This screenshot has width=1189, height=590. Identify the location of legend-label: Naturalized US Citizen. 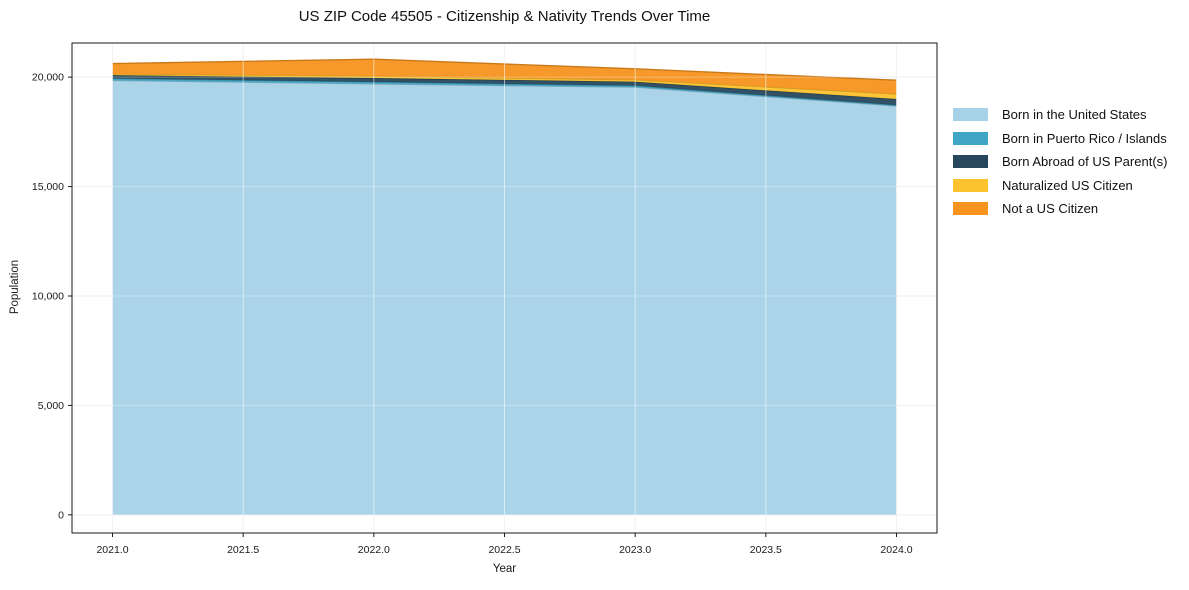
(1067, 185).